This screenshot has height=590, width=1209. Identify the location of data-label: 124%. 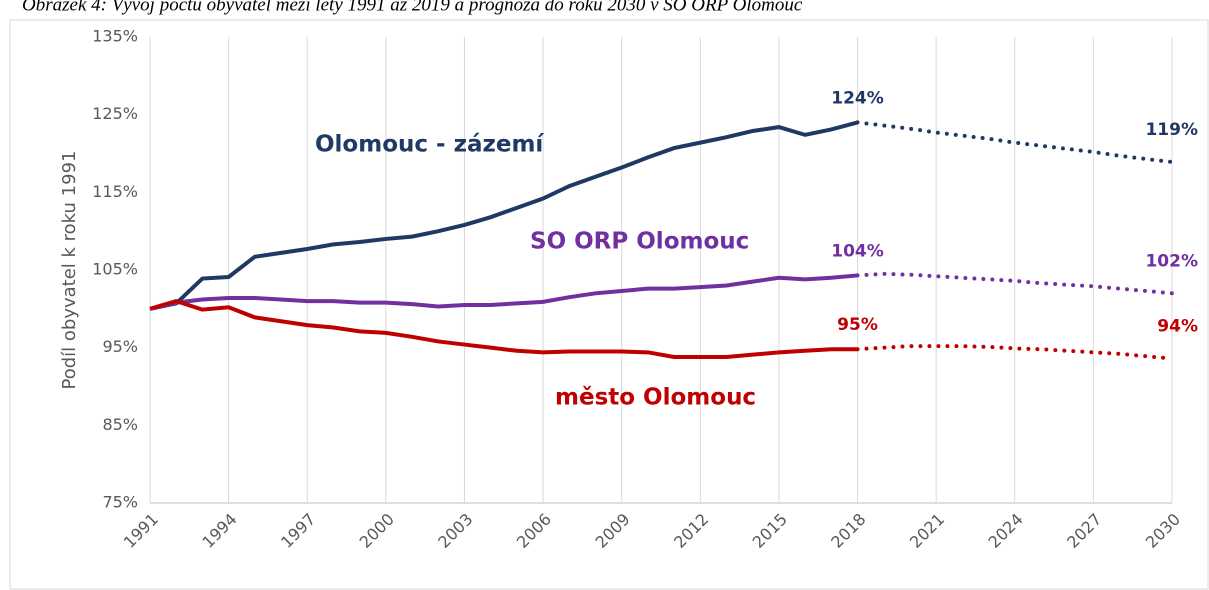
(857, 98).